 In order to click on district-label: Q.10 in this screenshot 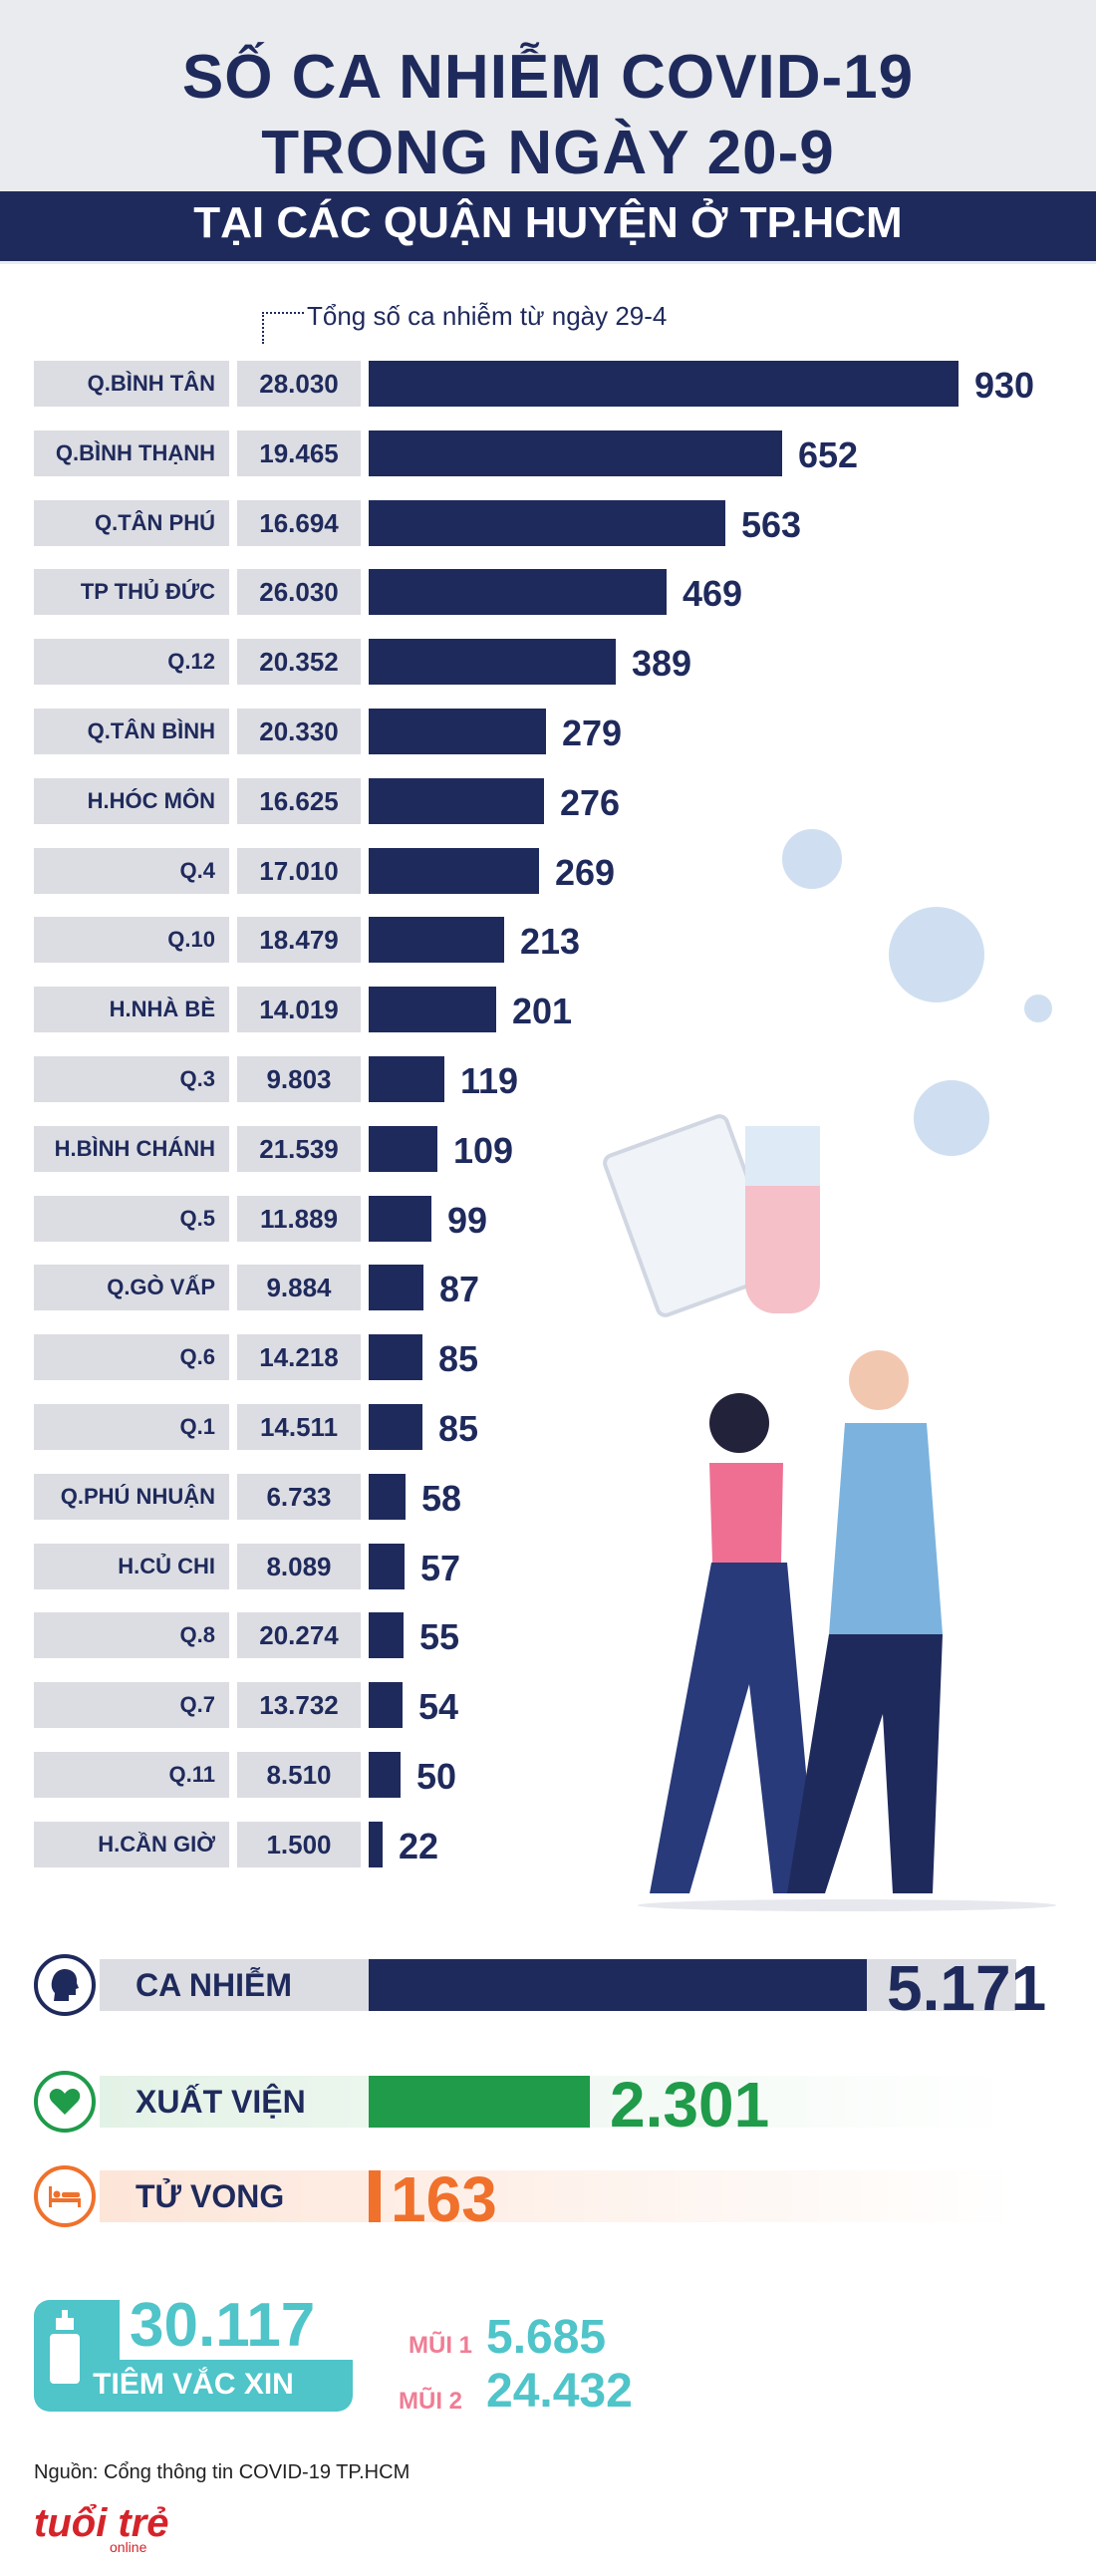, I will do `click(131, 940)`.